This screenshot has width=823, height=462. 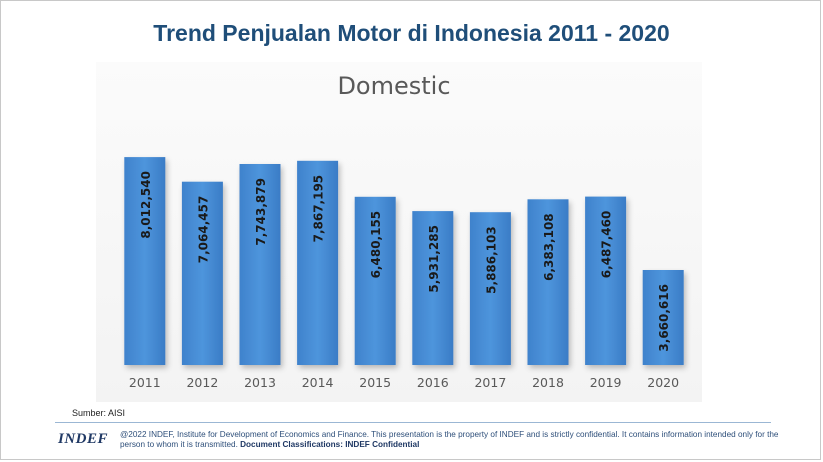 What do you see at coordinates (393, 86) in the screenshot?
I see `chart-title: Domestic` at bounding box center [393, 86].